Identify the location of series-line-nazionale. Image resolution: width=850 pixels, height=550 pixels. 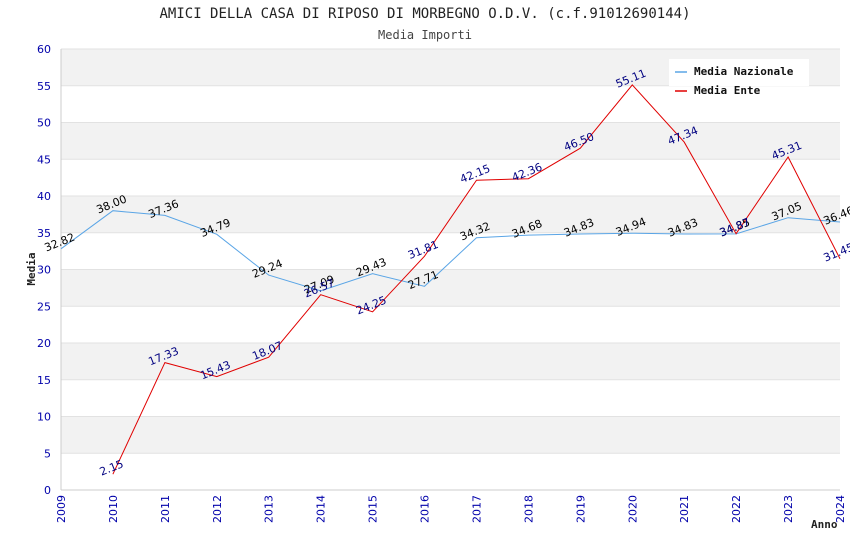
(450, 251).